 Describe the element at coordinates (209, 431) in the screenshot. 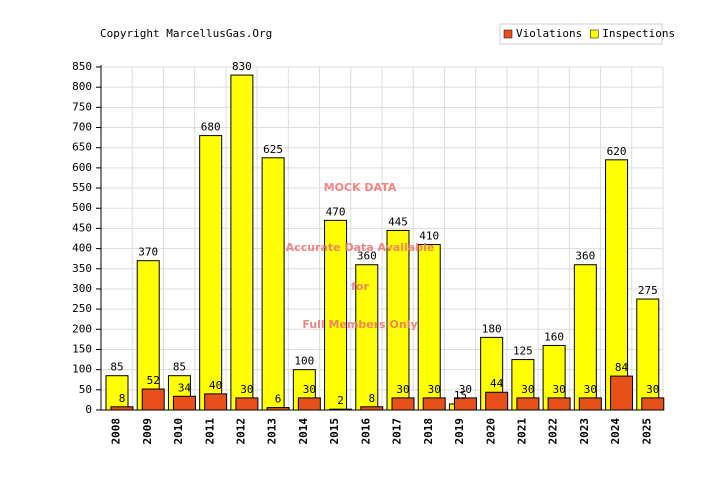

I see `x-tick-label: 2011` at that location.